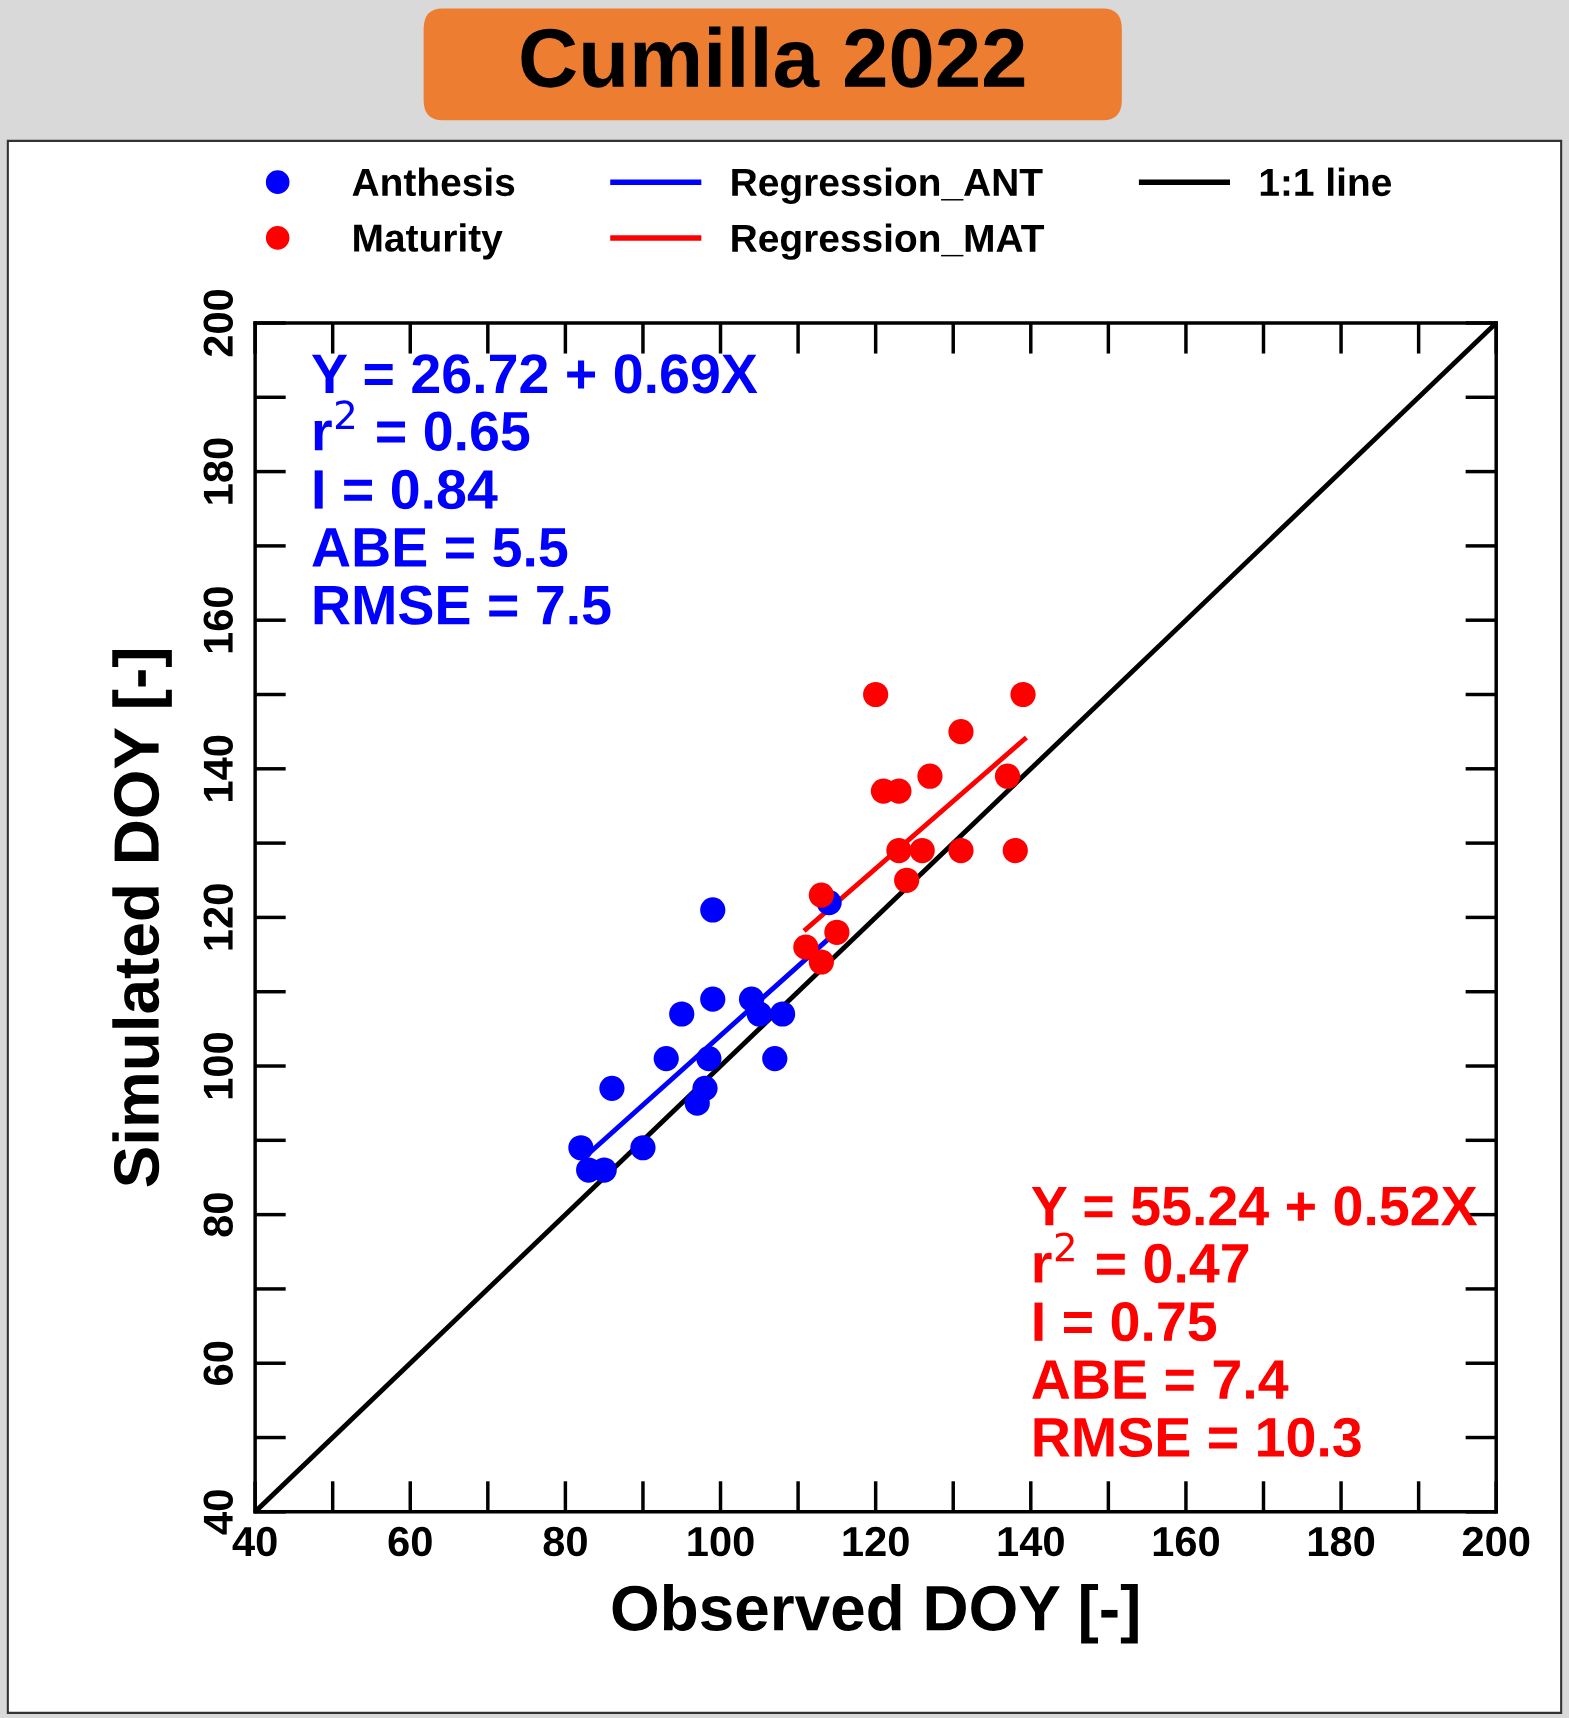 The width and height of the screenshot is (1569, 1718). Describe the element at coordinates (875, 1614) in the screenshot. I see `x-axis-title: Observed DOY [-]` at that location.